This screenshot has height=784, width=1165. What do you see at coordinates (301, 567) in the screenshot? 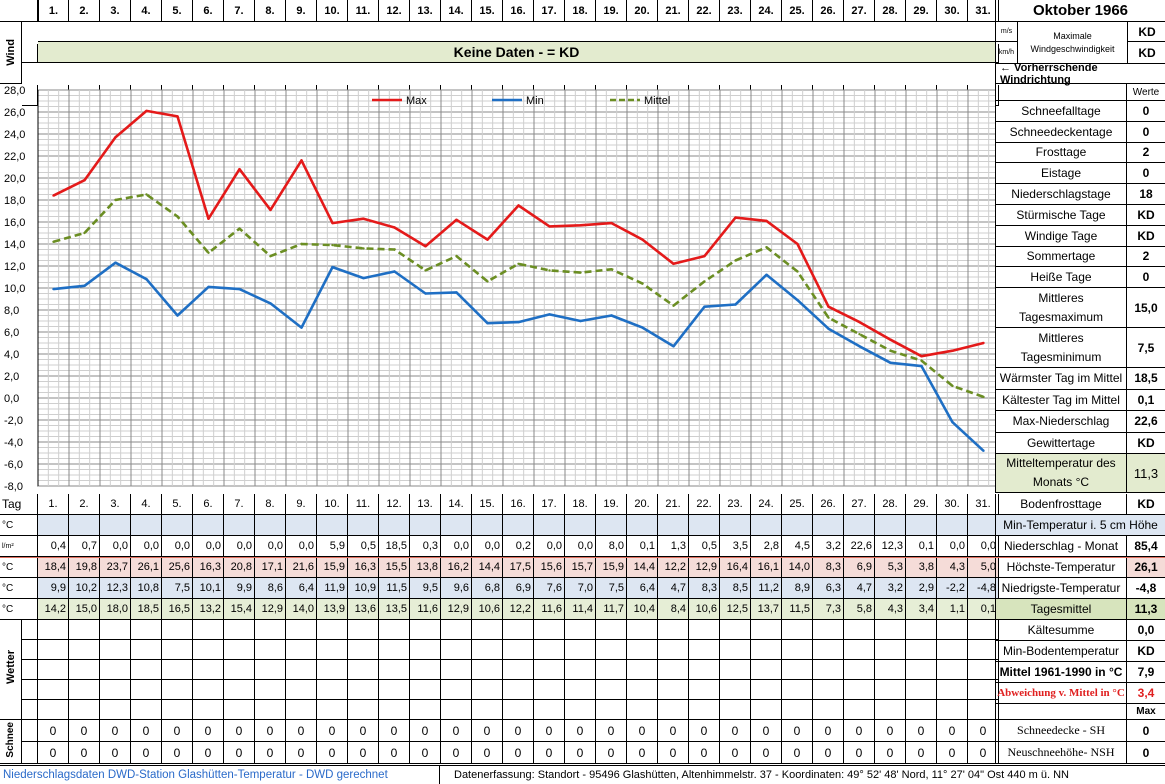
I see `table-cell: 21,6` at bounding box center [301, 567].